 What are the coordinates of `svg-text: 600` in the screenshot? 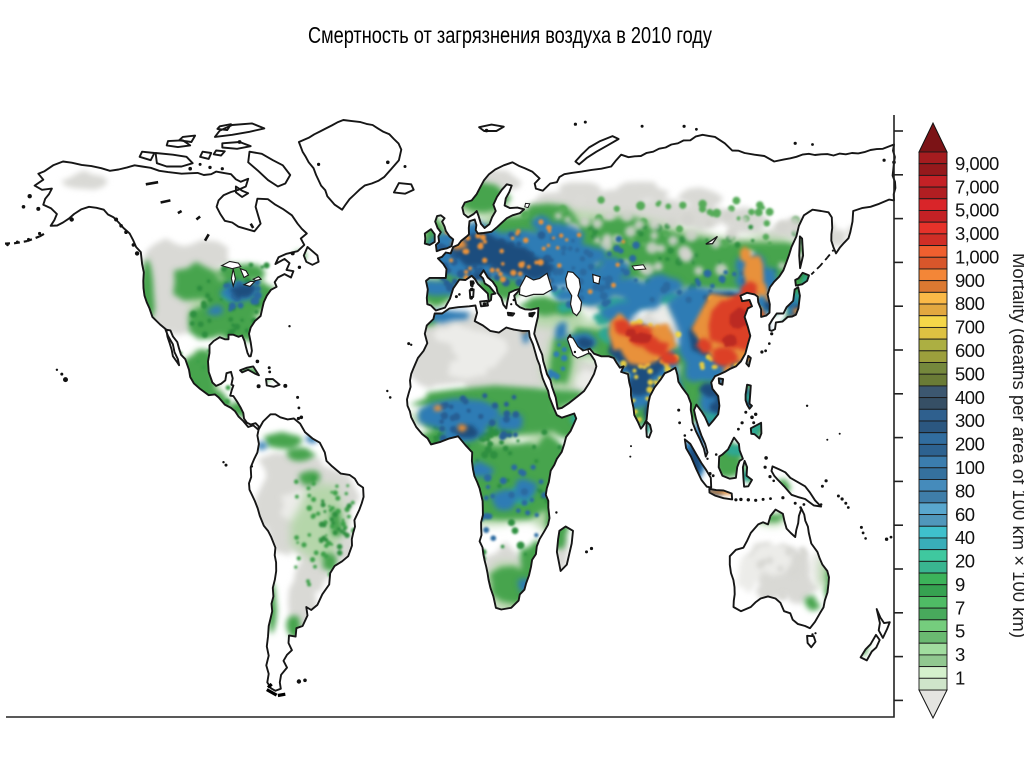 It's located at (970, 350).